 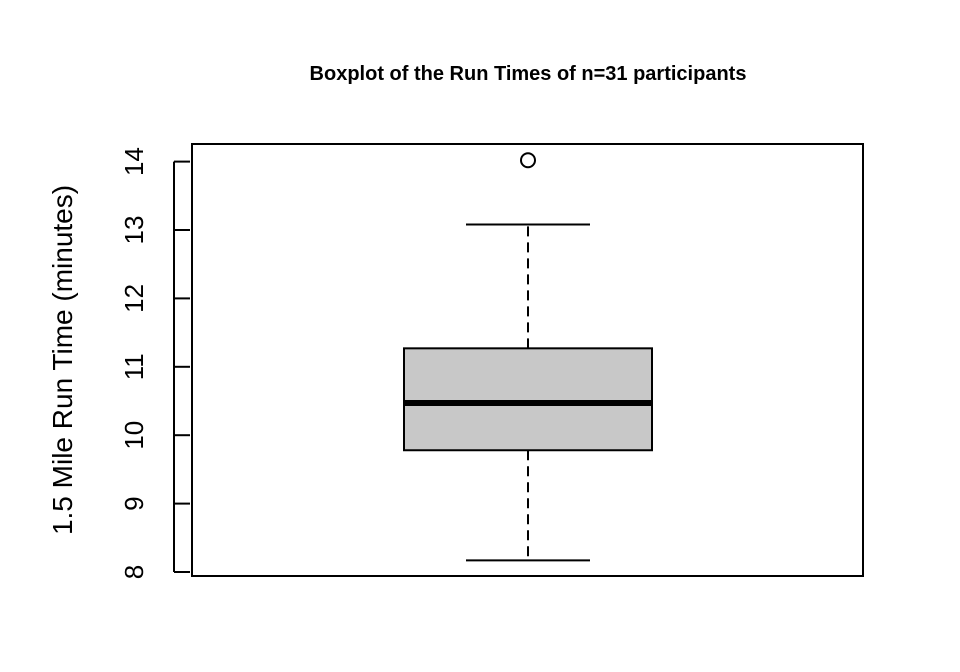 I want to click on y-axis-ticks: 8 9 10 11 12 13 14, so click(x=154, y=363).